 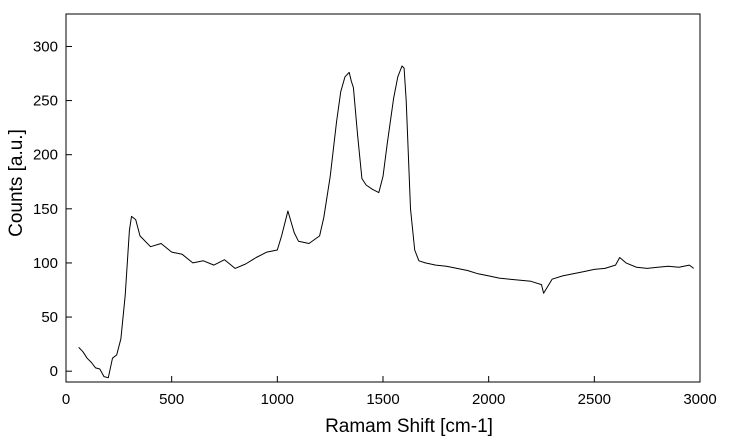 What do you see at coordinates (382, 399) in the screenshot?
I see `x-tick-label: 1500` at bounding box center [382, 399].